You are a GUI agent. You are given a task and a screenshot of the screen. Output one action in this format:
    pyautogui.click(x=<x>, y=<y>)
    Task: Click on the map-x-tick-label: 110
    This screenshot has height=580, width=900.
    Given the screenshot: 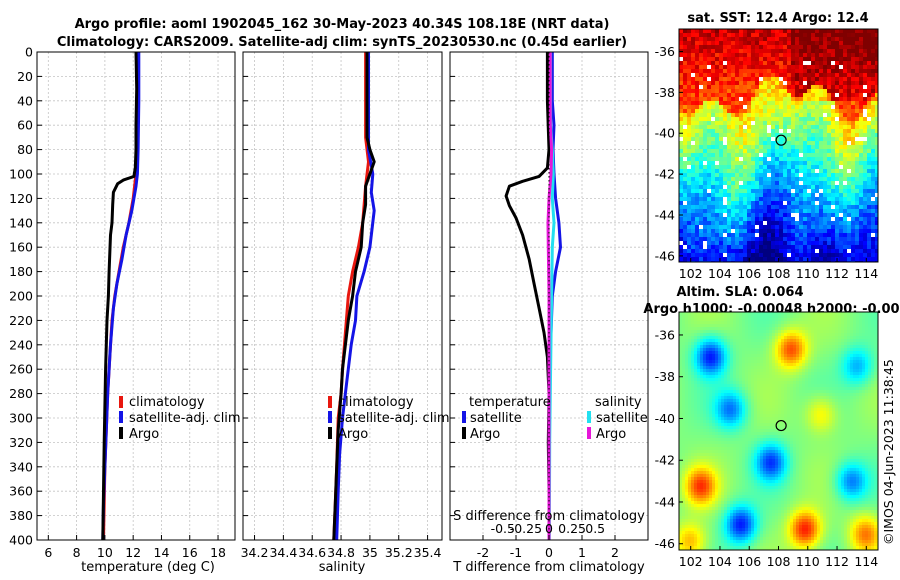 What is the action you would take?
    pyautogui.click(x=808, y=273)
    